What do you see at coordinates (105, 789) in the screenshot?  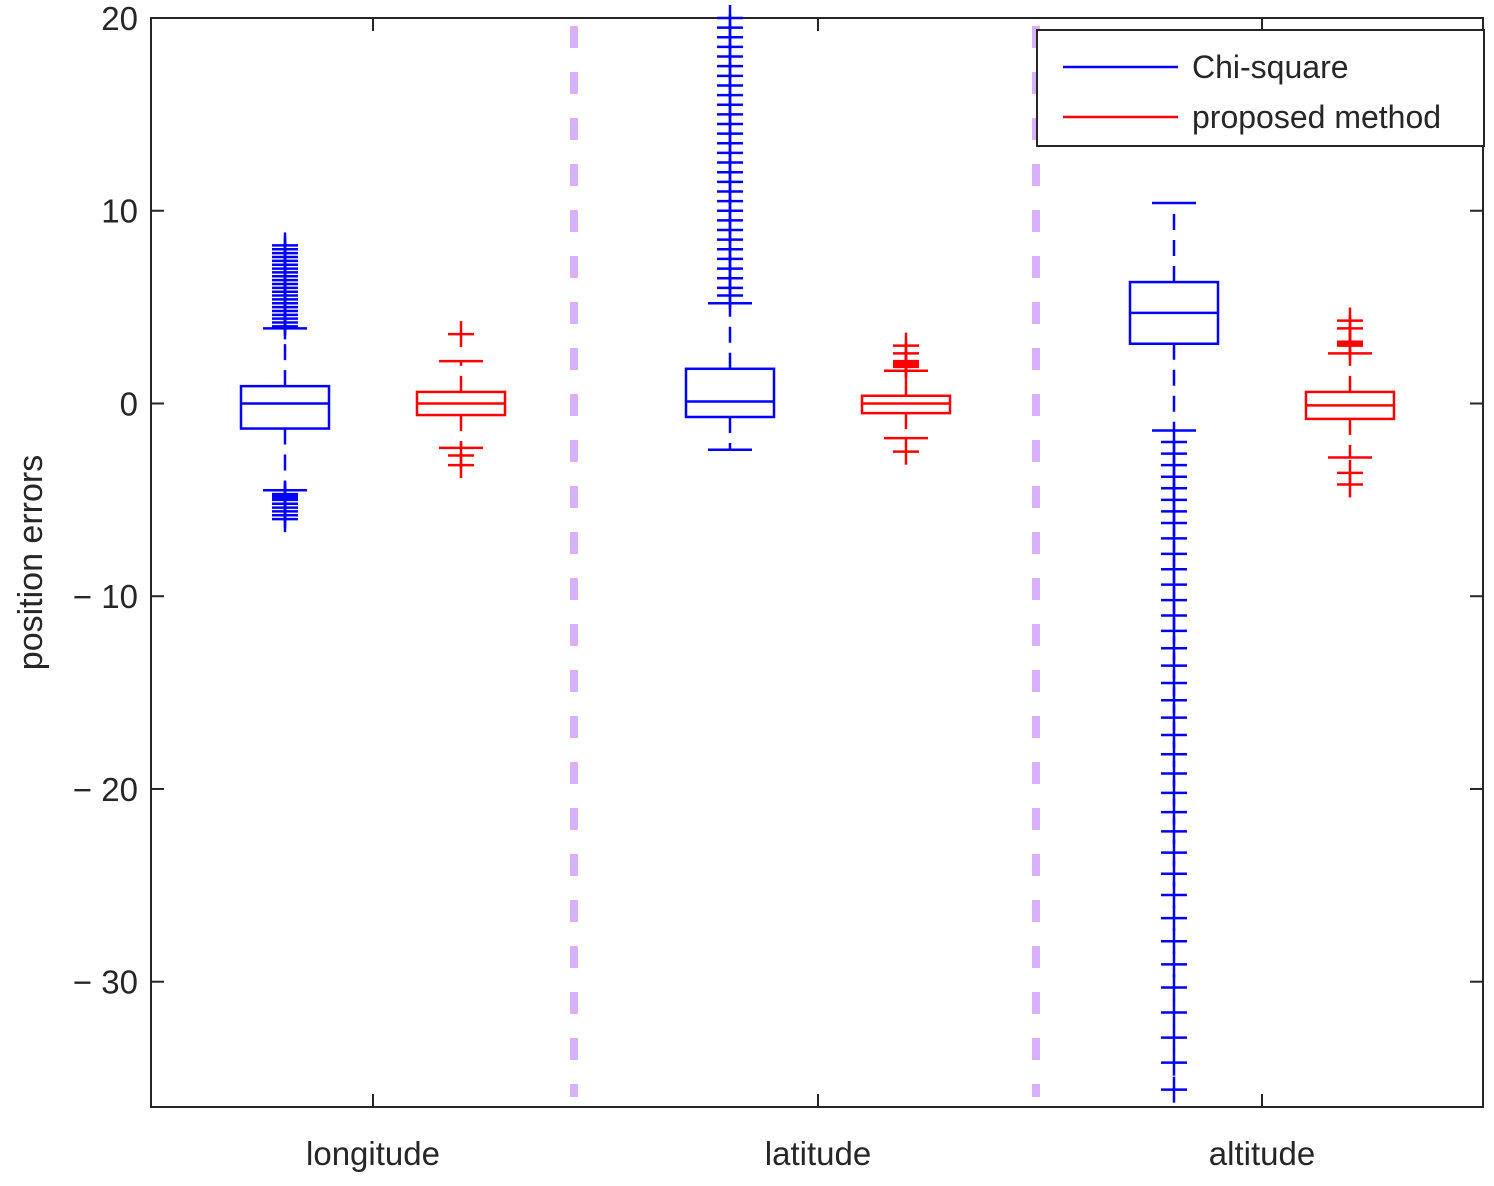 I see `y-tick-label: − 20` at bounding box center [105, 789].